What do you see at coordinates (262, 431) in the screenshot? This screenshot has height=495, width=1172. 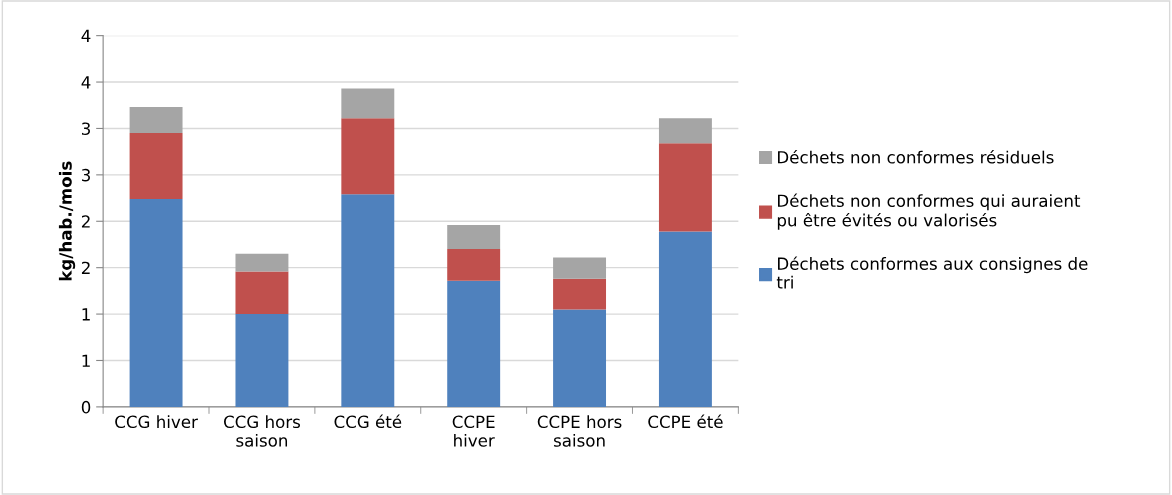 I see `x-tick-label: CCG hors saison` at bounding box center [262, 431].